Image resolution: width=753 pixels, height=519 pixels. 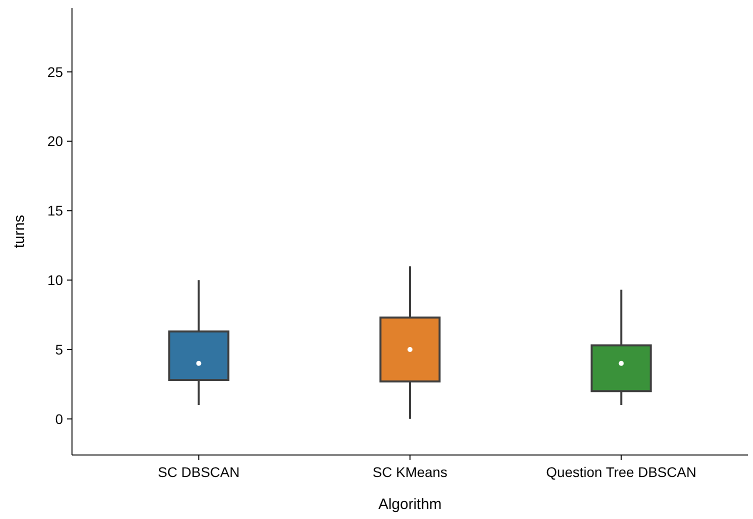 I want to click on y-tick-label: 15, so click(x=55, y=210).